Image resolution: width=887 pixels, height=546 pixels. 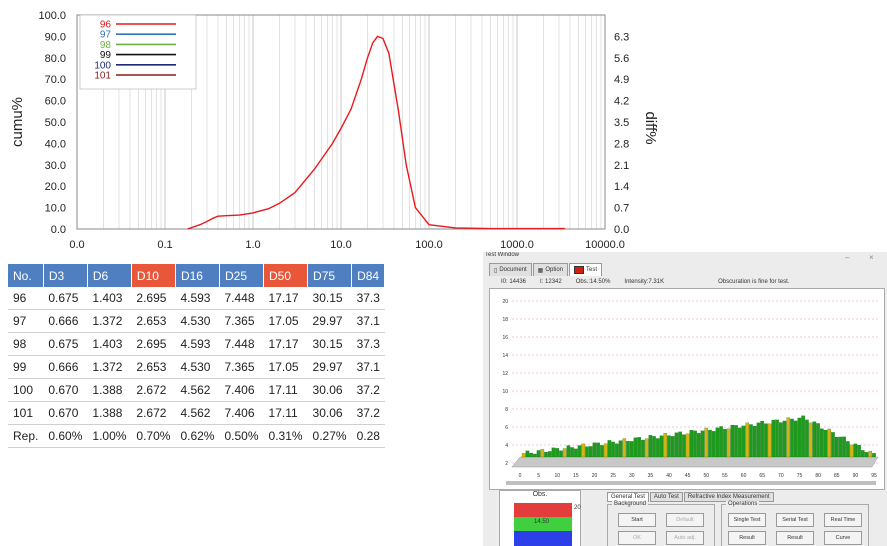 What do you see at coordinates (55, 144) in the screenshot?
I see `y-tick-label: 40.0` at bounding box center [55, 144].